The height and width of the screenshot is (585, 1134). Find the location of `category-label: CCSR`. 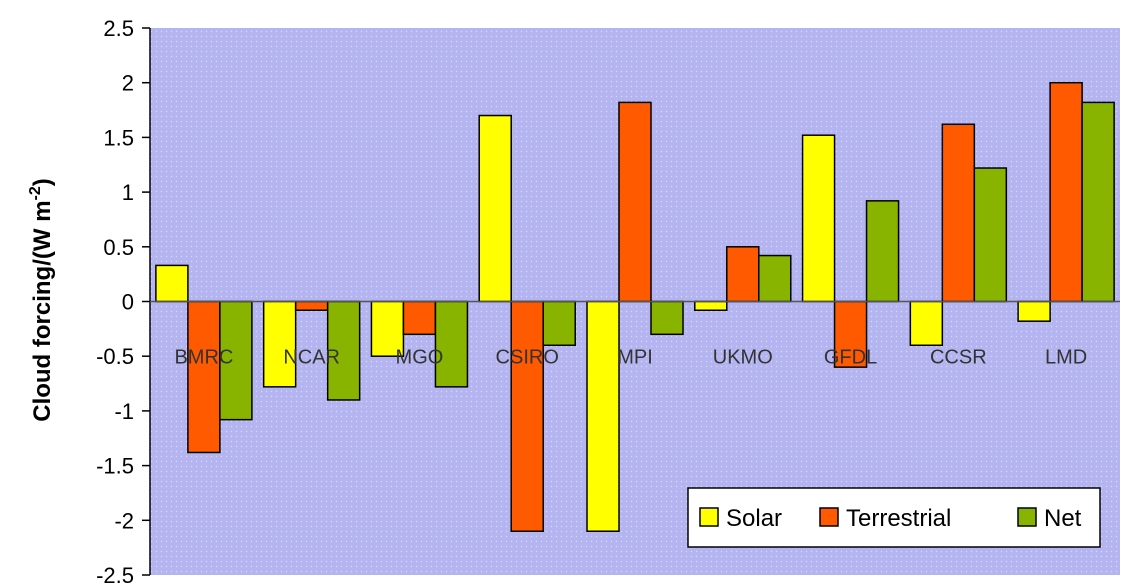

category-label: CCSR is located at coordinates (958, 358).